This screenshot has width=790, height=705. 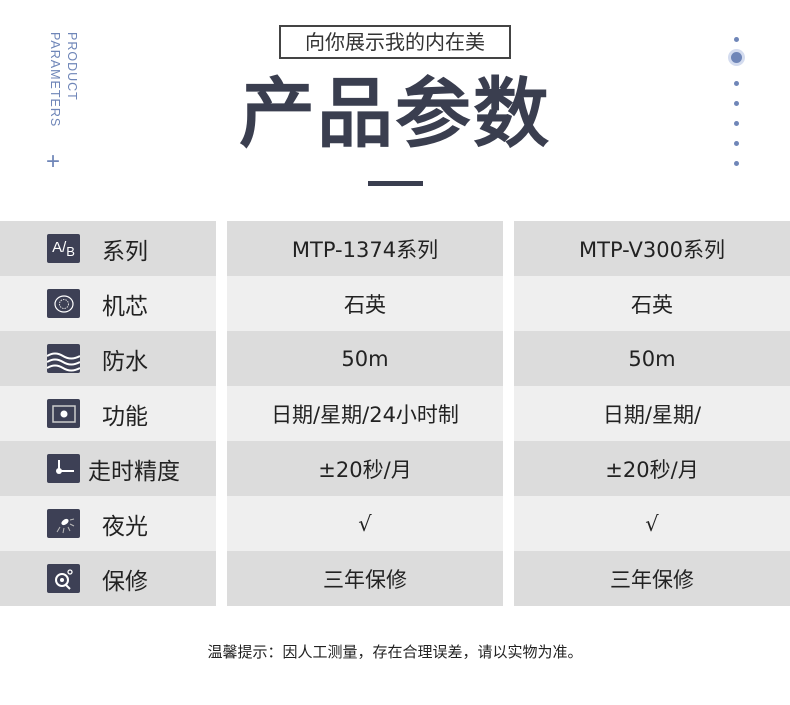 I want to click on table-row: A/B 系列 MTP-1374系列 MTP-V300系列, so click(x=395, y=248).